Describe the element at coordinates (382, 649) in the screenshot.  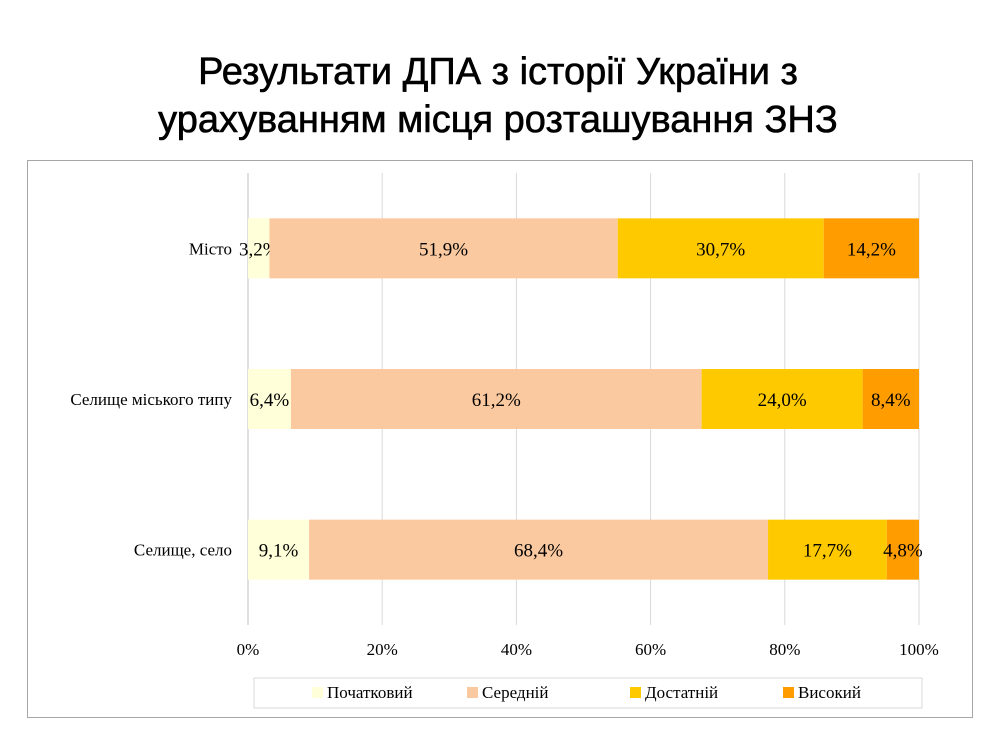
I see `x-tick-label: 20%` at that location.